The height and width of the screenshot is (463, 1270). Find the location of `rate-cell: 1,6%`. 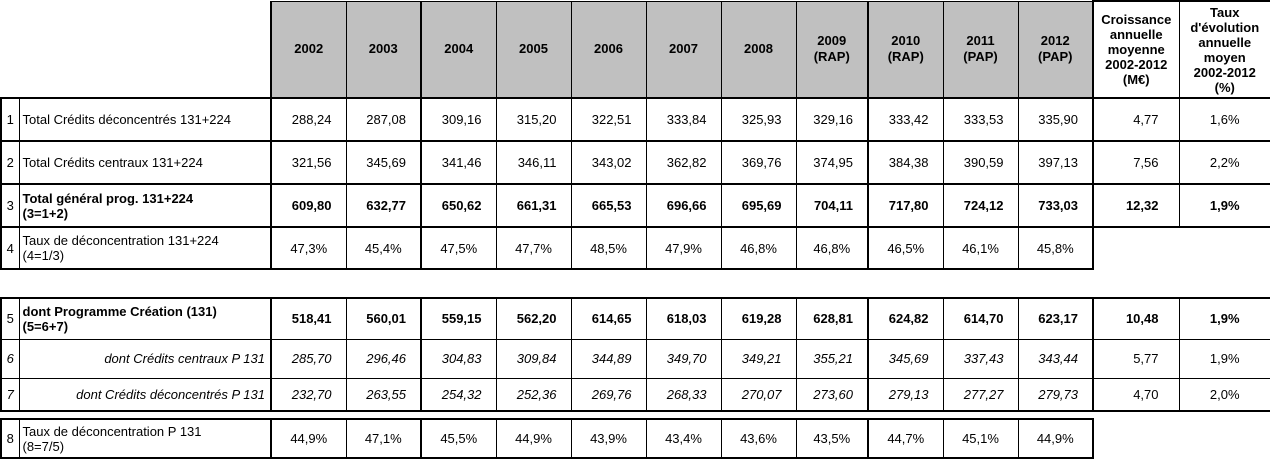

rate-cell: 1,6% is located at coordinates (1224, 119).